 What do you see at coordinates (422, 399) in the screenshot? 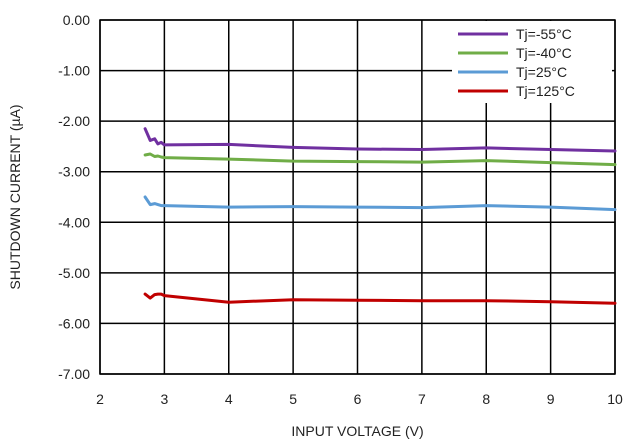
I see `x-tick-label: 7` at bounding box center [422, 399].